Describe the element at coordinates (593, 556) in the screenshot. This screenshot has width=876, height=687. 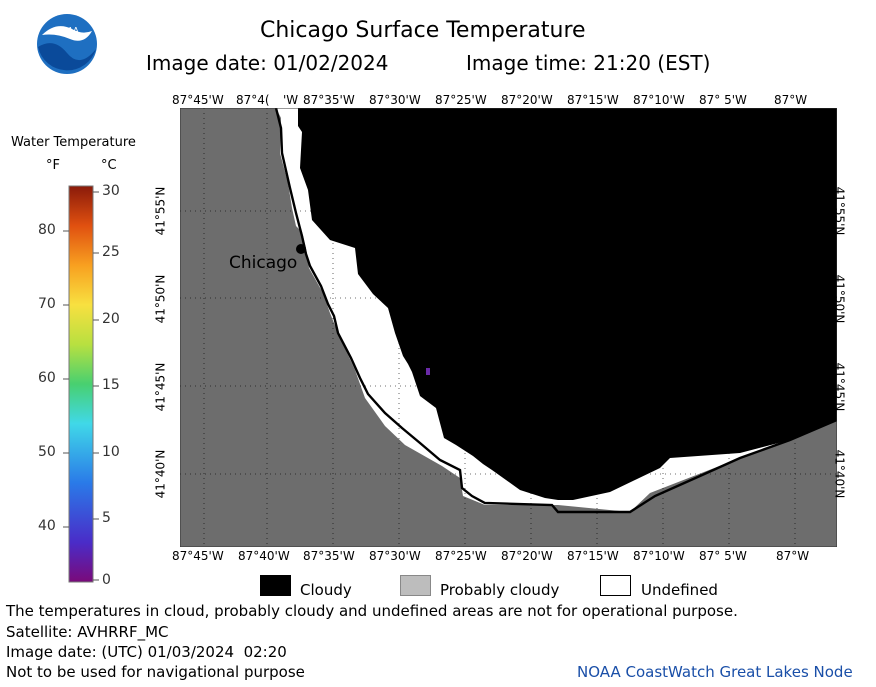
I see `lon-label-bottom: 87°15'W` at that location.